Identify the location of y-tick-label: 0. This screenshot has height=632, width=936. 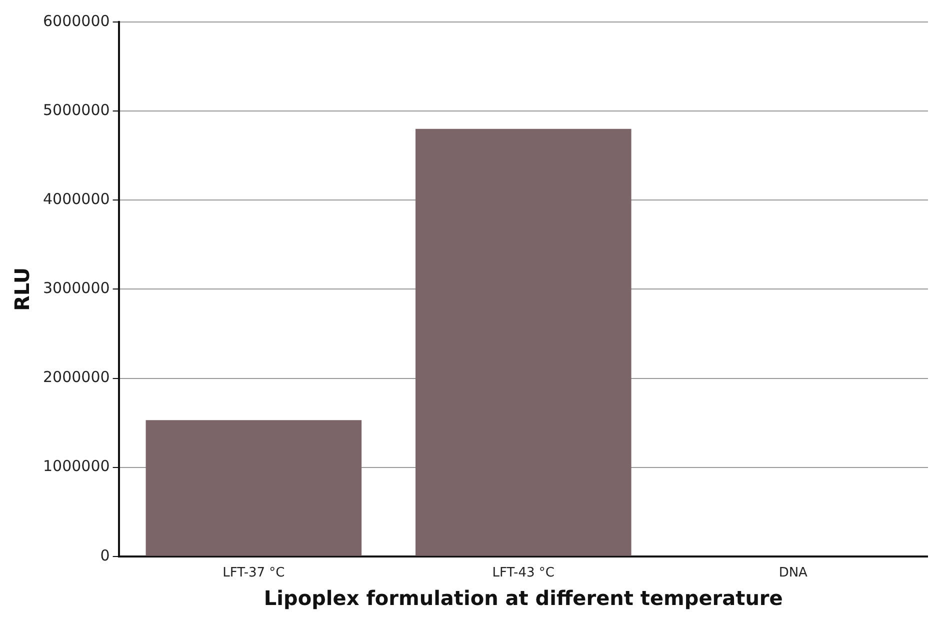
(105, 555).